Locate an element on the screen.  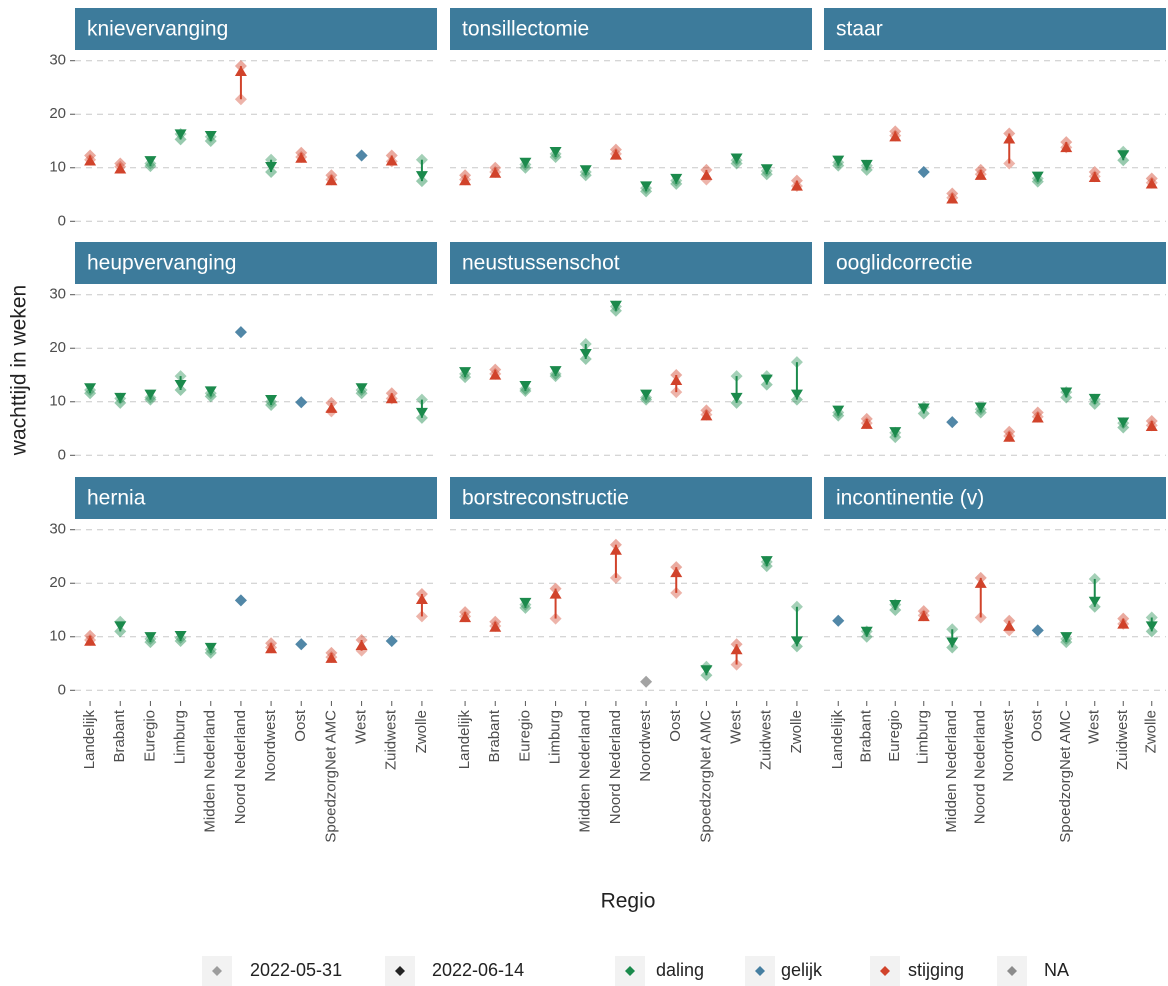
facet-title: hernia is located at coordinates (116, 498).